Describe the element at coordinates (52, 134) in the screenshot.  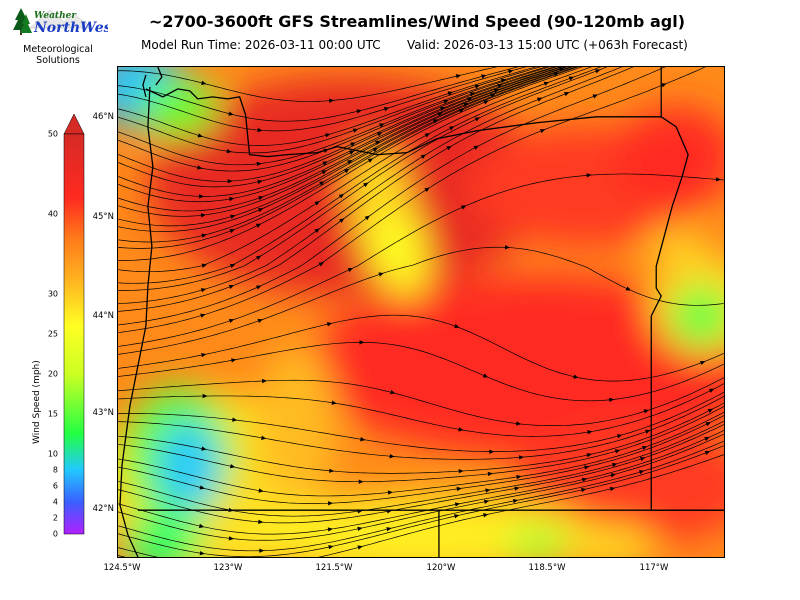
I see `colorbar-tick: 50` at that location.